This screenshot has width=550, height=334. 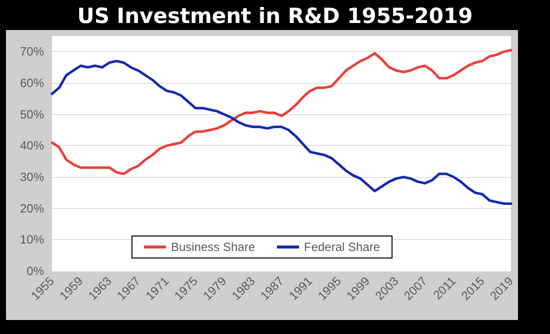 What do you see at coordinates (32, 177) in the screenshot?
I see `y-tick-label: 30%` at bounding box center [32, 177].